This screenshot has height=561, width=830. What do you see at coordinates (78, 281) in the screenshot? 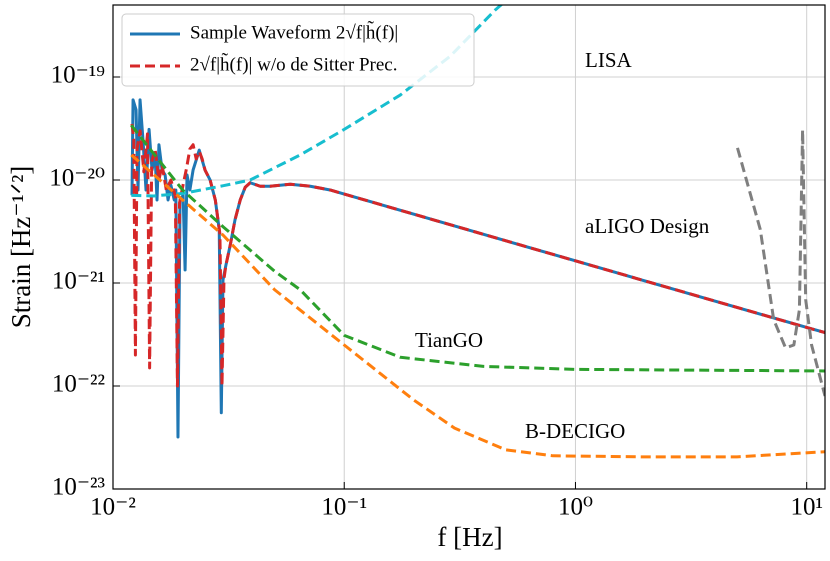
I see `y-tick-label: 10⁻²¹` at bounding box center [78, 281].